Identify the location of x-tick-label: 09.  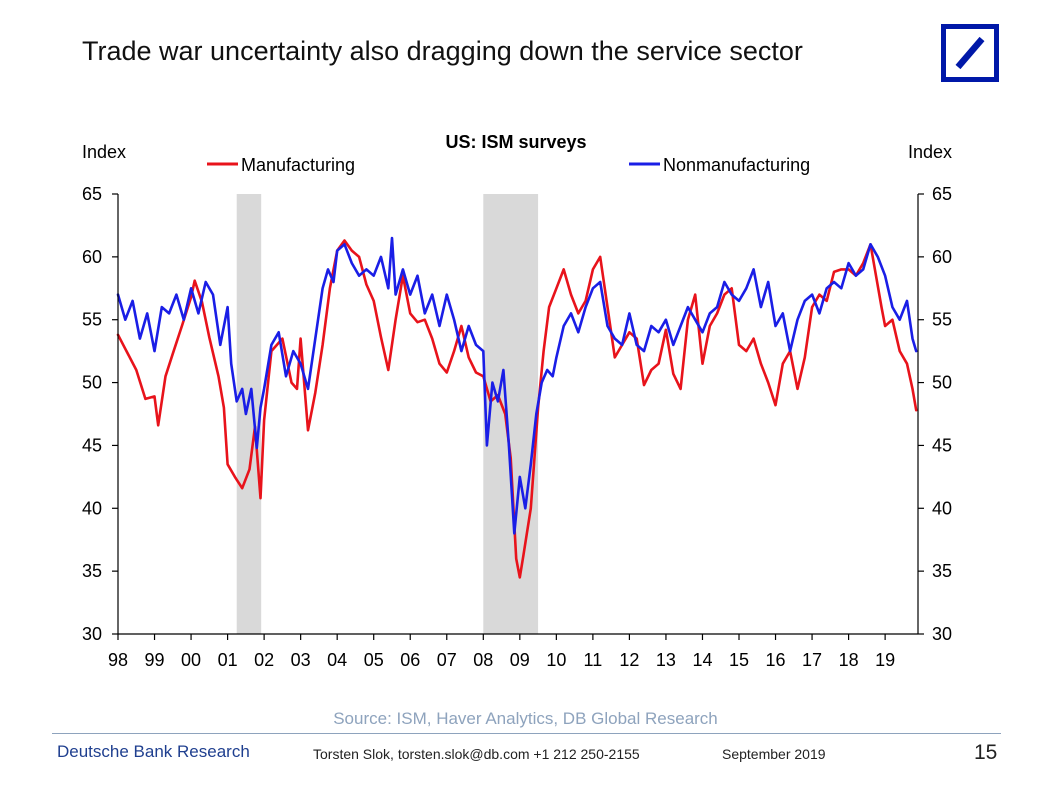
(520, 660).